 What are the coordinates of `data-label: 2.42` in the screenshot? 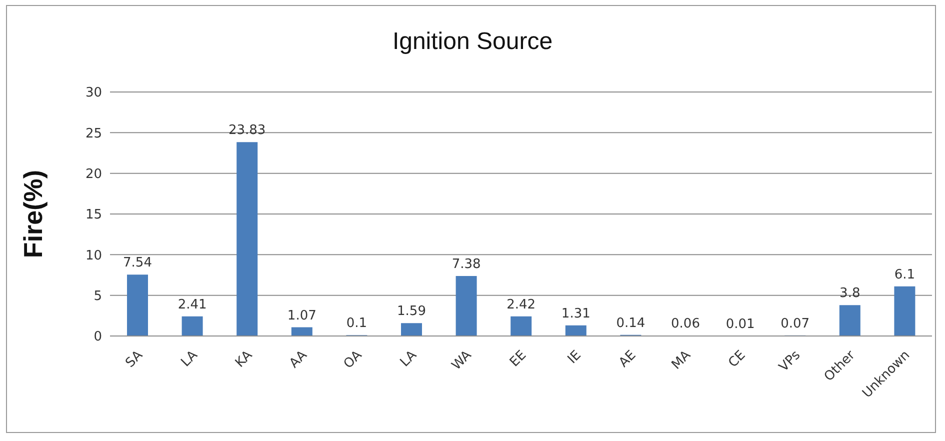 It's located at (521, 304).